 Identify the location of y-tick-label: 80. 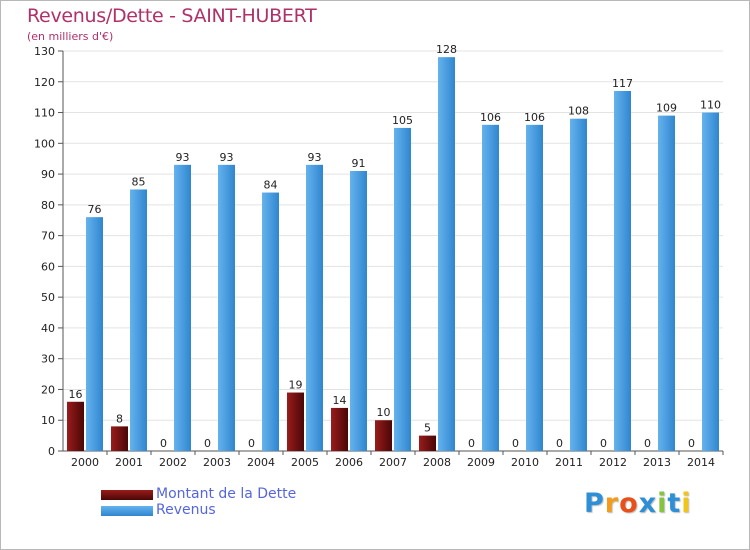
(48, 205).